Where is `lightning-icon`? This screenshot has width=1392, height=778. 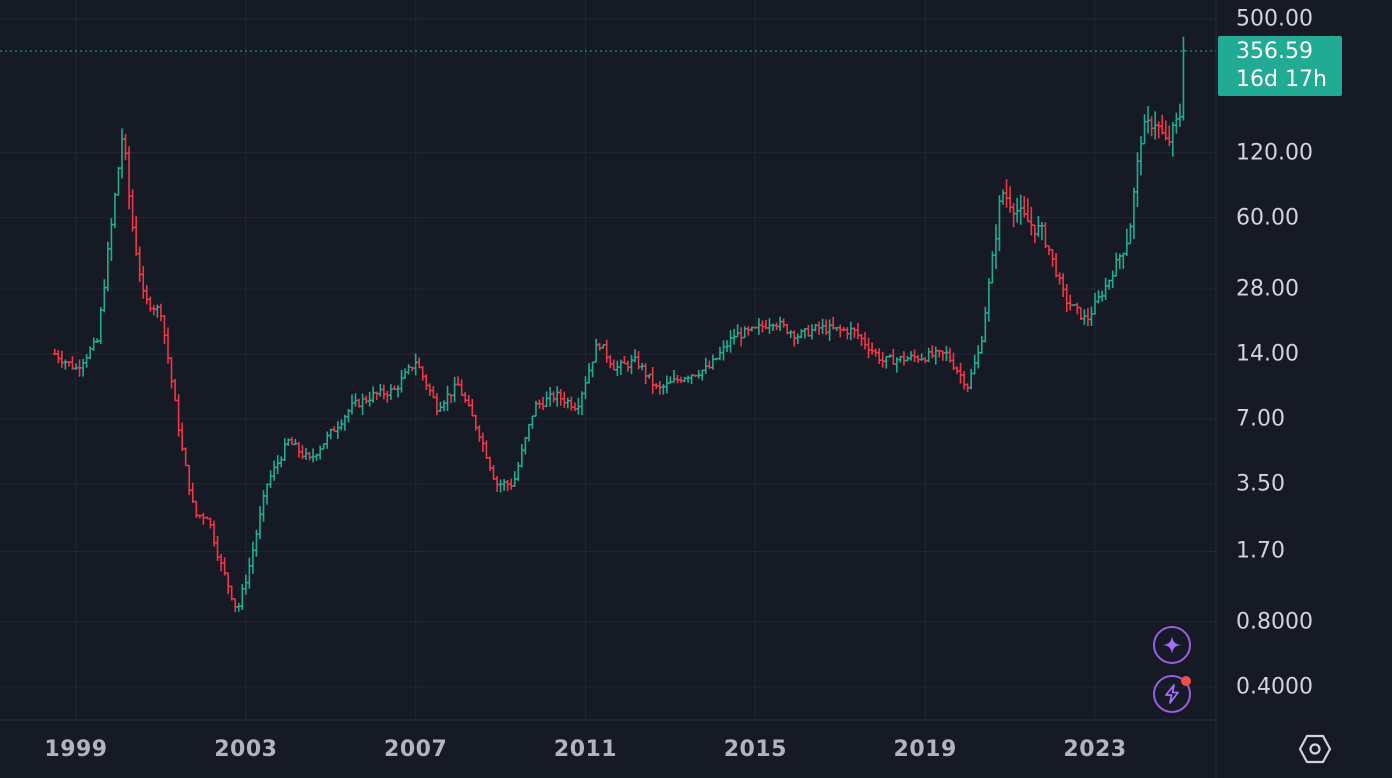 lightning-icon is located at coordinates (1172, 694).